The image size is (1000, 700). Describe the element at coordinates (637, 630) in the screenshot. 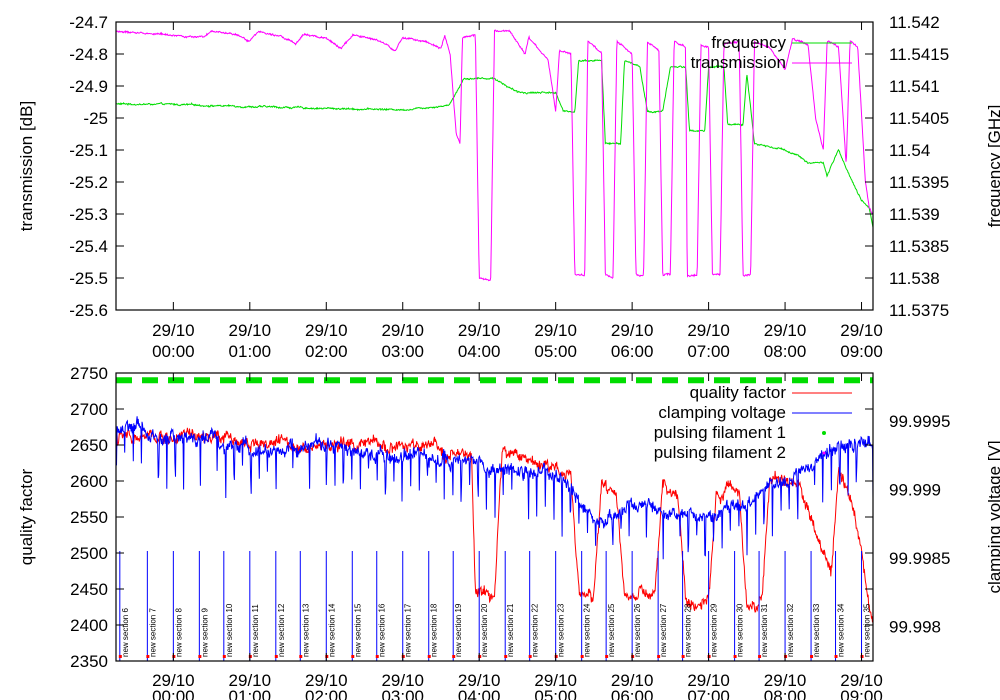

I see `section-marker-label: new section 26` at that location.